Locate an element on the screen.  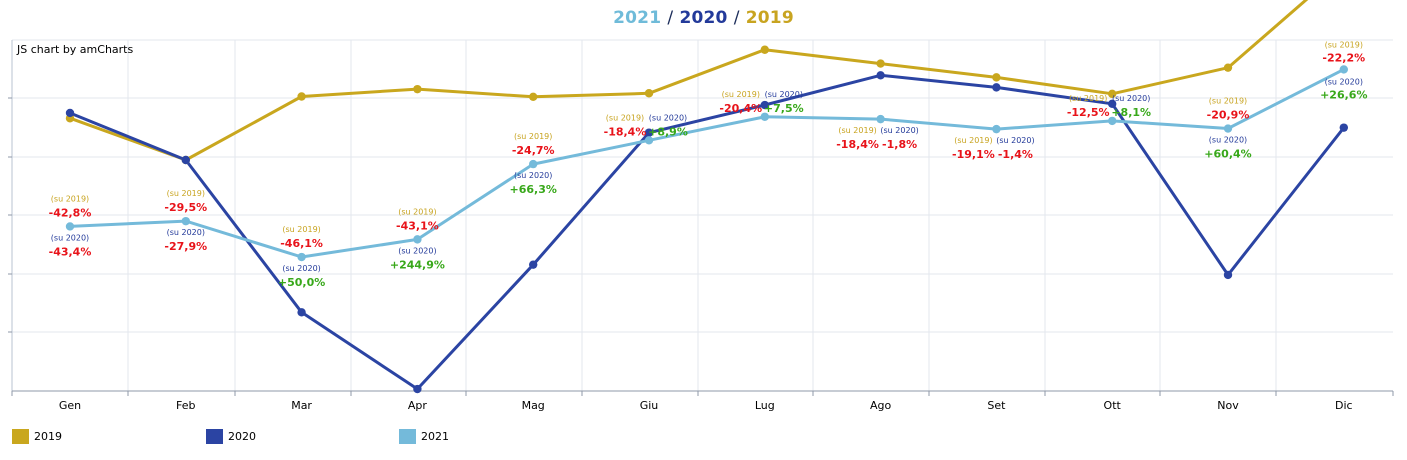
x-axis-labels: Gen Feb Mar Apr Mag Giu Lug Ago Set Ott Nov Dic is located at coordinates (706, 405).